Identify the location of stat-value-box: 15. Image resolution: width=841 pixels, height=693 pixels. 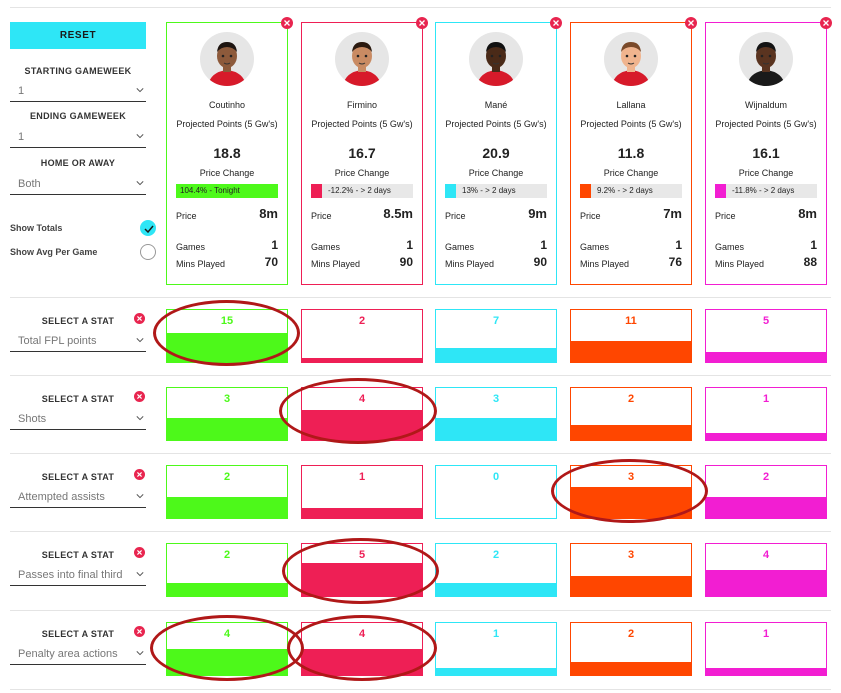
(227, 336).